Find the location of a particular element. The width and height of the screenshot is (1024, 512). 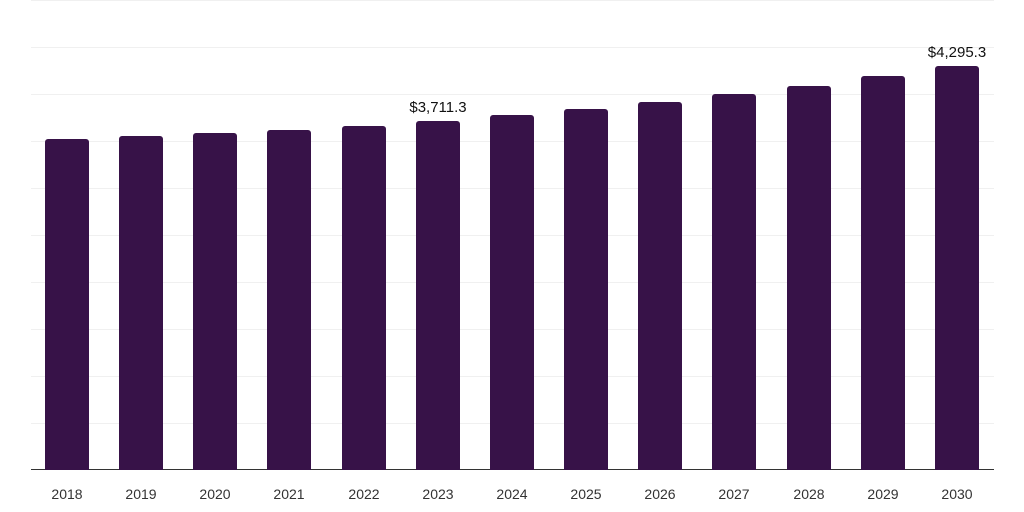

x-tick-label: 2022 is located at coordinates (364, 494).